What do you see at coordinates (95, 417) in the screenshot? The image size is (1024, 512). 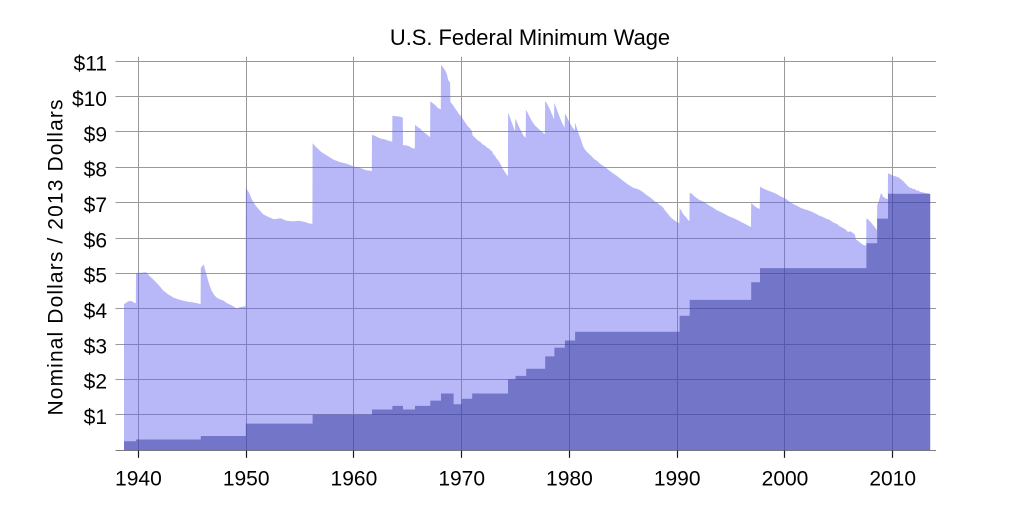 I see `svg-text: $1` at bounding box center [95, 417].